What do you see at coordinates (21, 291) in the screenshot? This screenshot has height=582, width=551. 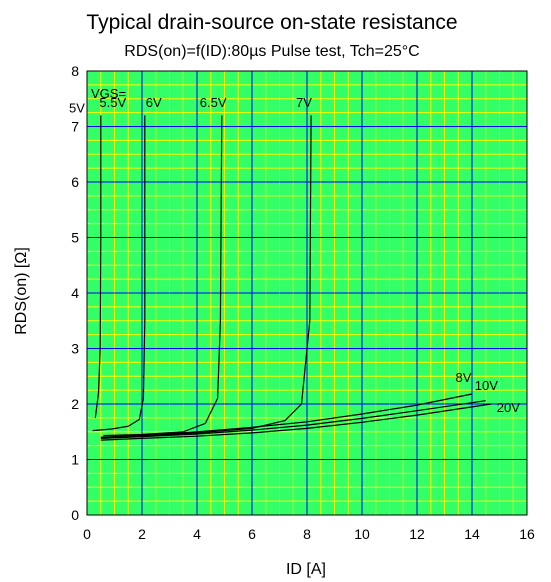 I see `y-axis-label: RDS(on) [Ω]` at bounding box center [21, 291].